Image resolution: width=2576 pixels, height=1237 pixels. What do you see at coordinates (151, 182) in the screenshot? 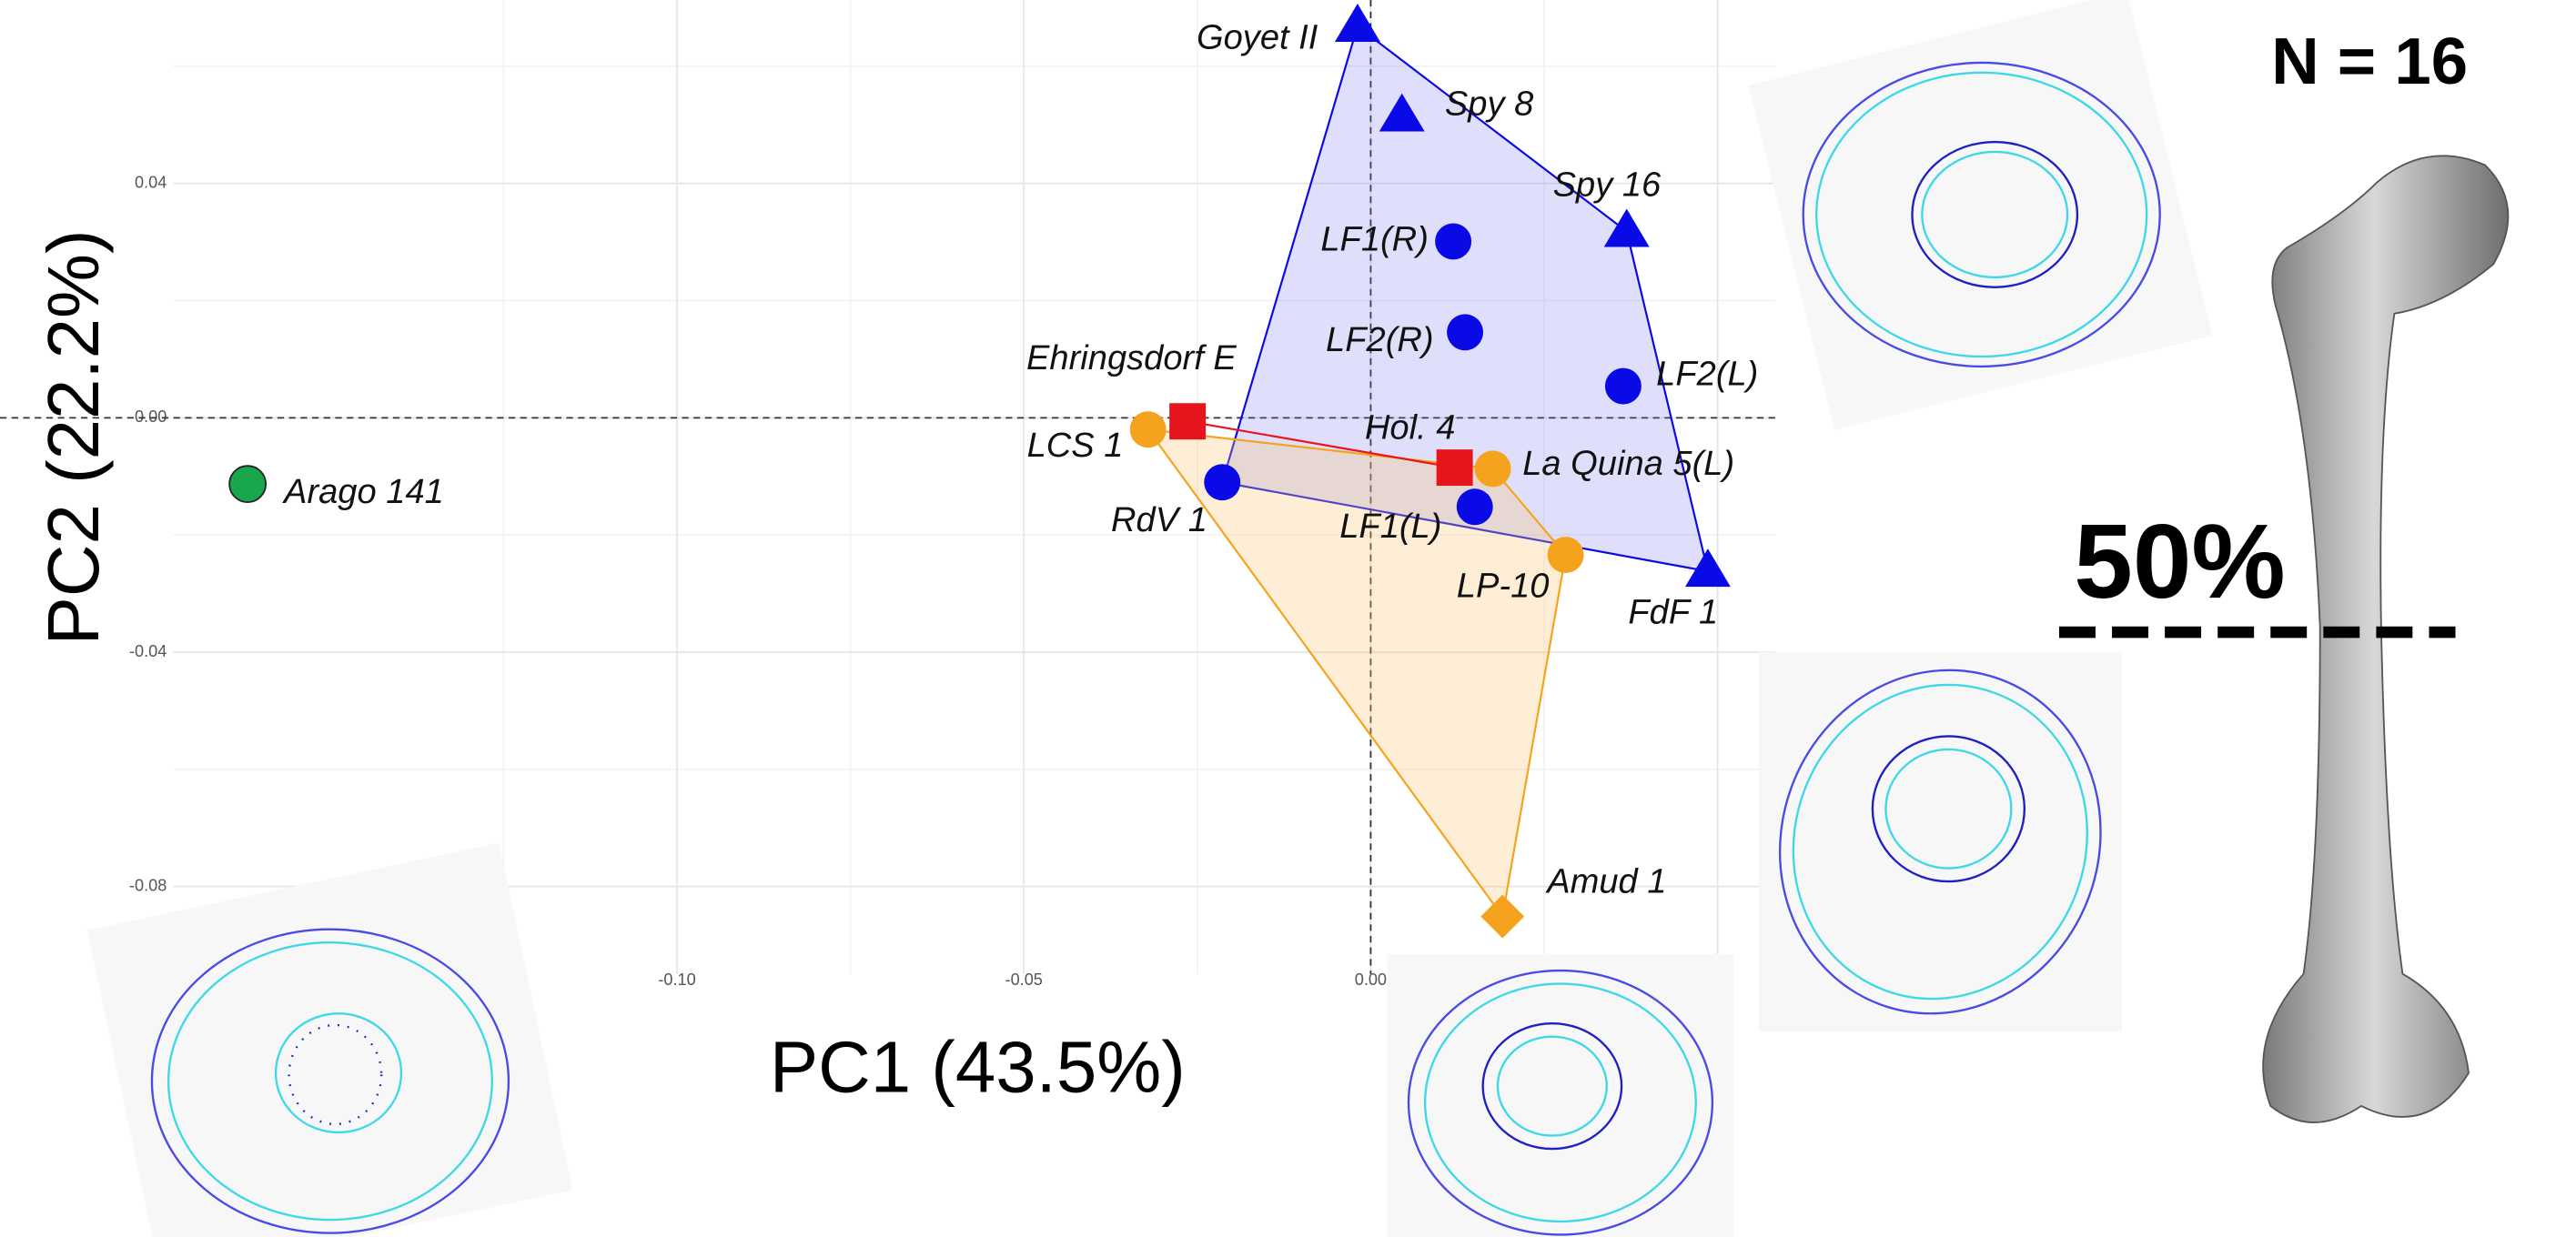
I see `y-tick-label: 0.04` at bounding box center [151, 182].